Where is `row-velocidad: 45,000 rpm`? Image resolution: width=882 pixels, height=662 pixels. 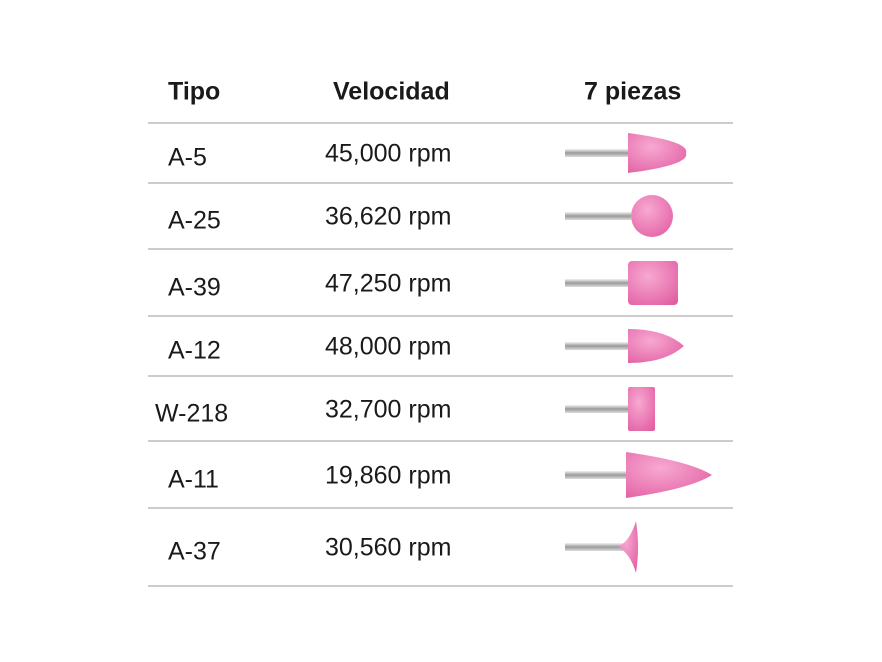
row-velocidad: 45,000 rpm is located at coordinates (388, 154).